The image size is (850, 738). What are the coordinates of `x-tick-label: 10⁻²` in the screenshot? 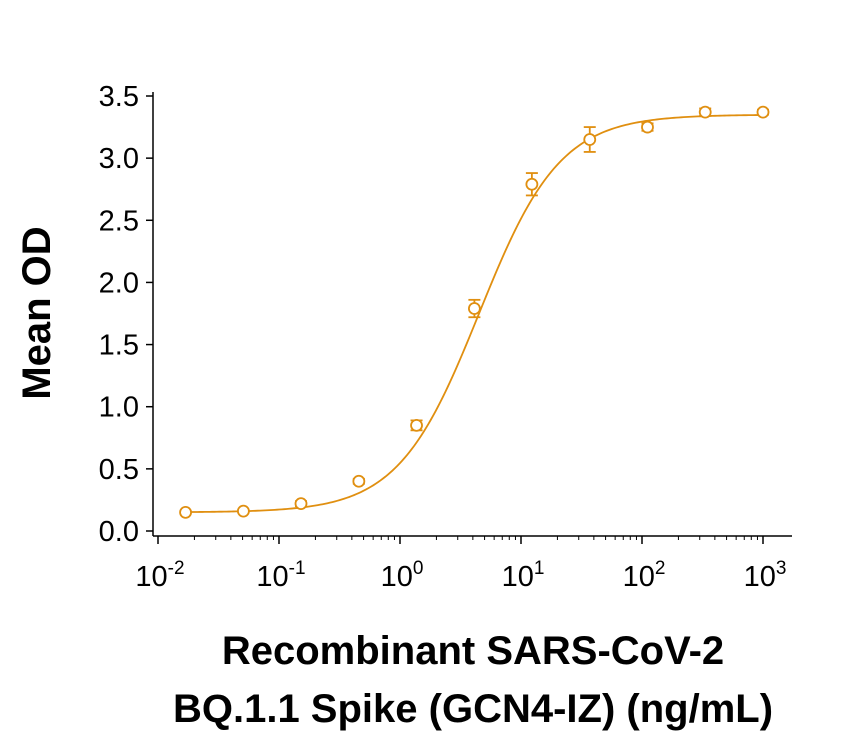 It's located at (159, 575).